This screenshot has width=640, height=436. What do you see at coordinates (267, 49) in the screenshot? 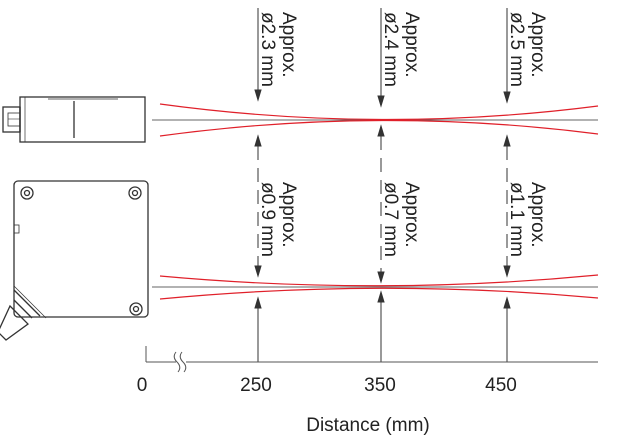
I see `top-spot-label-250-line2: ø2.3 mm` at bounding box center [267, 49].